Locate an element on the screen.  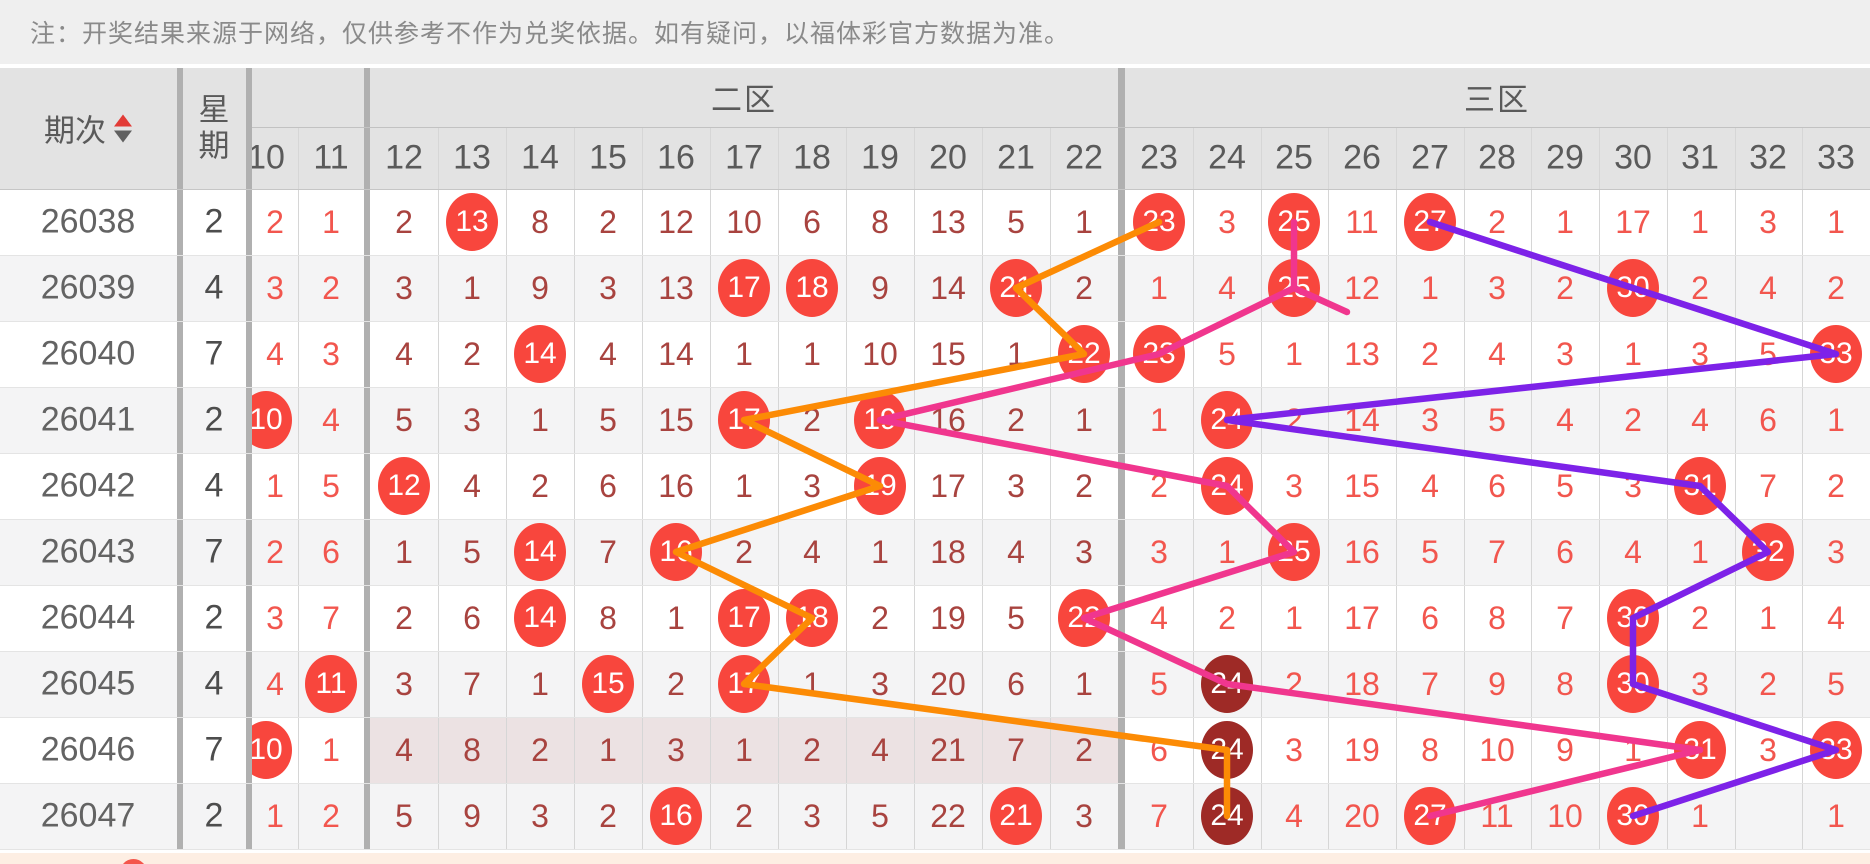
column-header-label: 11 is located at coordinates (331, 157).